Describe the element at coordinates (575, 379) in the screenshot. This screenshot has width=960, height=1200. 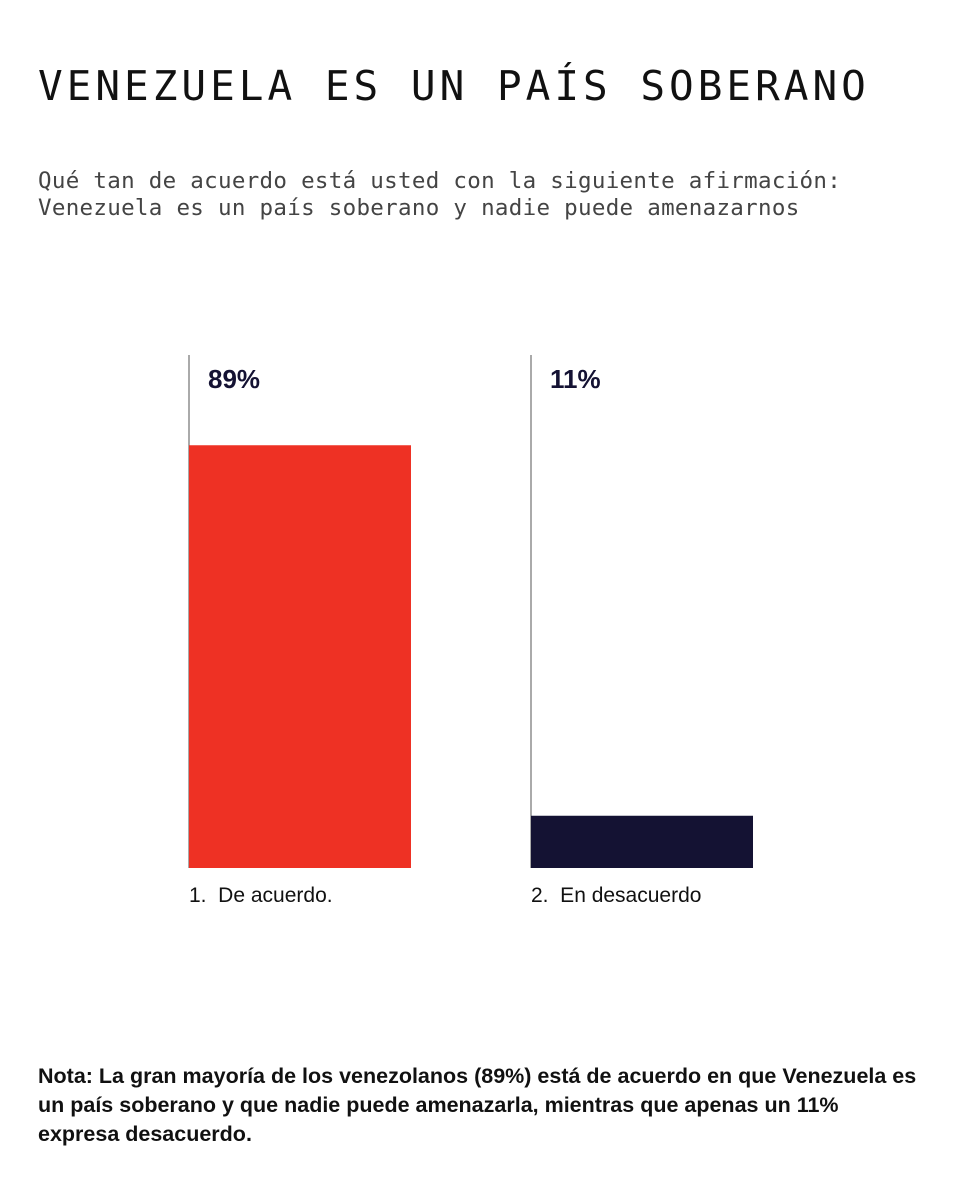
I see `data-label-2: 11%` at that location.